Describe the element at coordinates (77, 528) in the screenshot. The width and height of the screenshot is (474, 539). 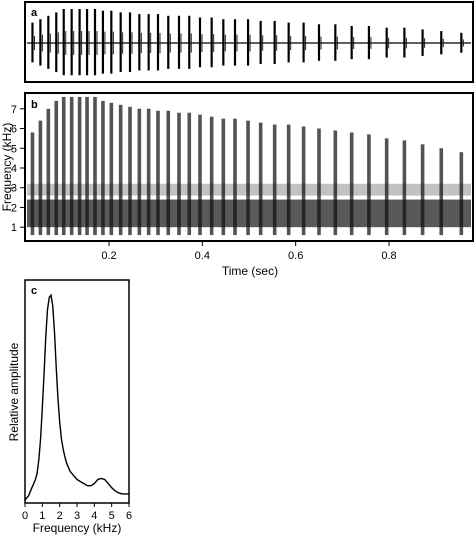
I see `spectrum-x-axis-title: Frequency (kHz)` at that location.